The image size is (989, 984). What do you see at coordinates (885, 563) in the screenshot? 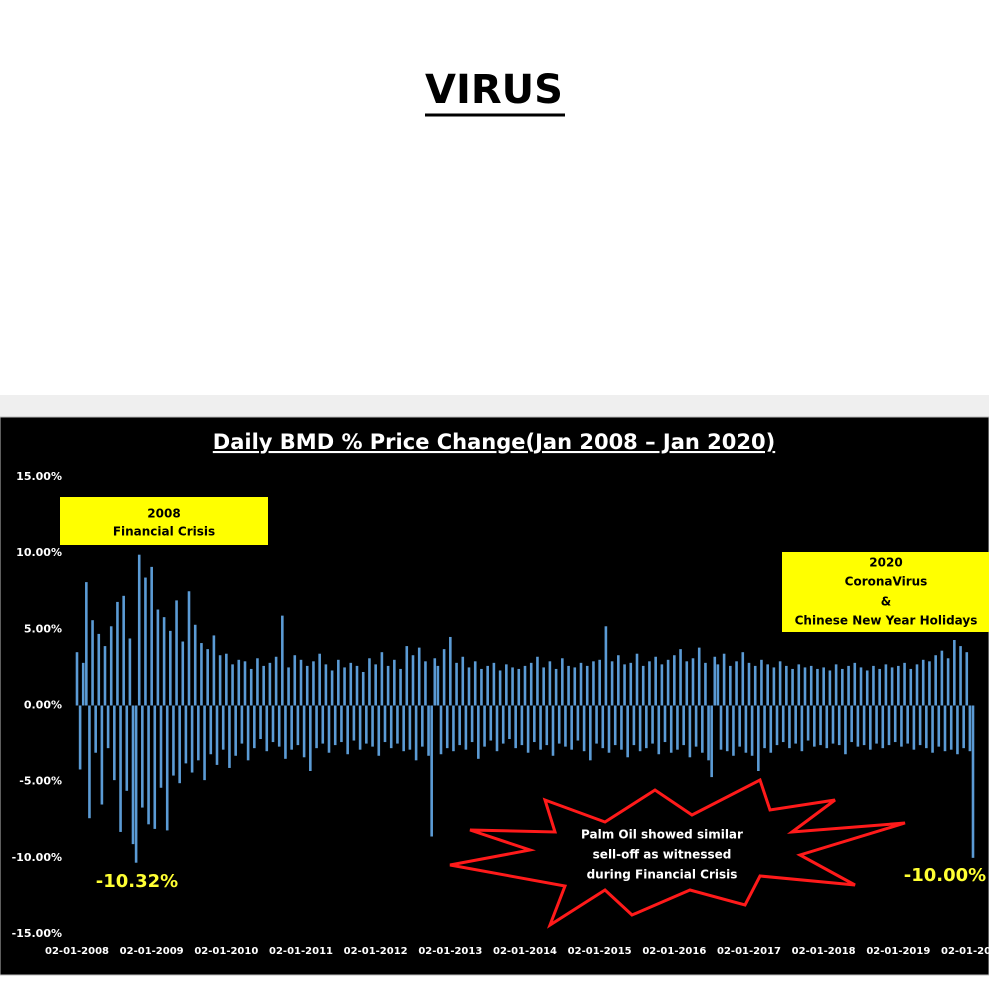
I see `annotation-text: 2020` at bounding box center [885, 563].